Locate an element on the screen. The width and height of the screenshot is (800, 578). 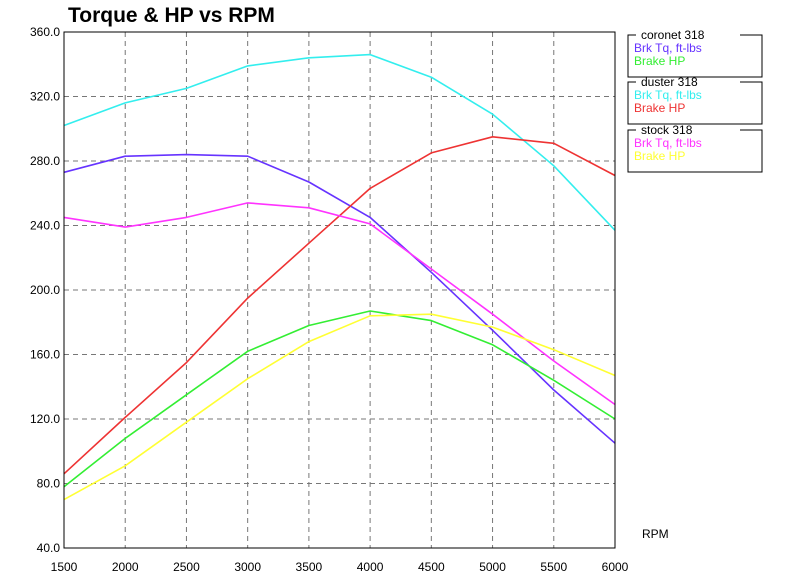
x-tick-label: 5000 is located at coordinates (492, 567).